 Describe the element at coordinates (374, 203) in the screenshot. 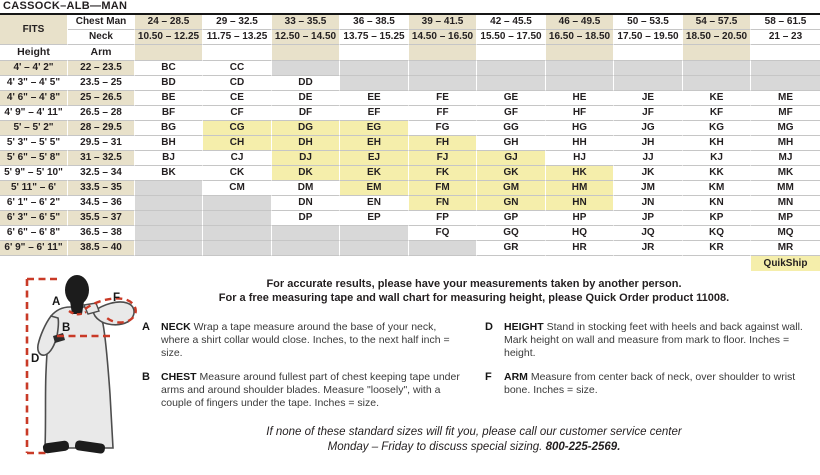

I see `size-code: EN` at that location.